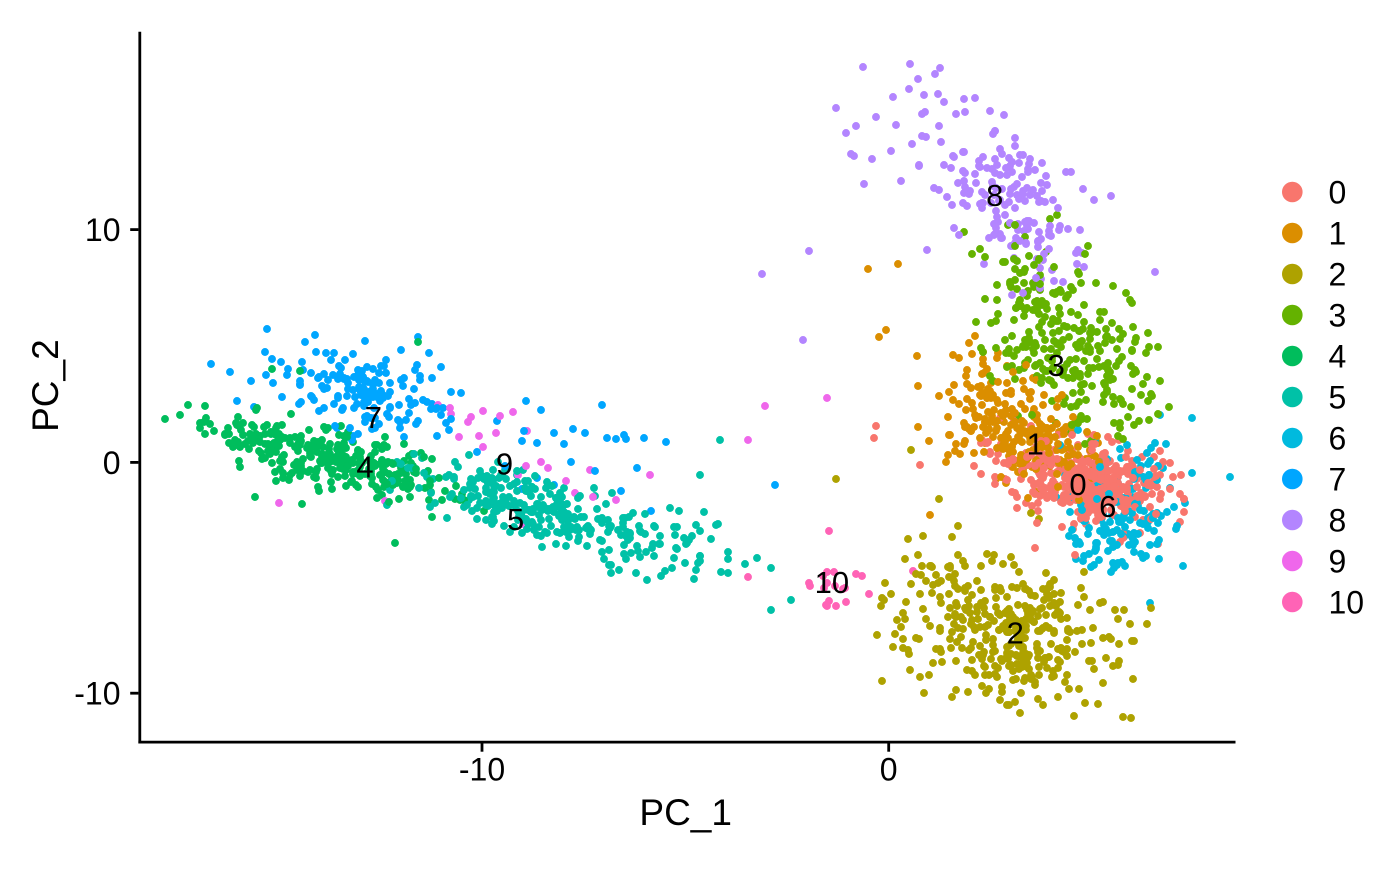  I want to click on svg-text: PC_2, so click(45, 385).